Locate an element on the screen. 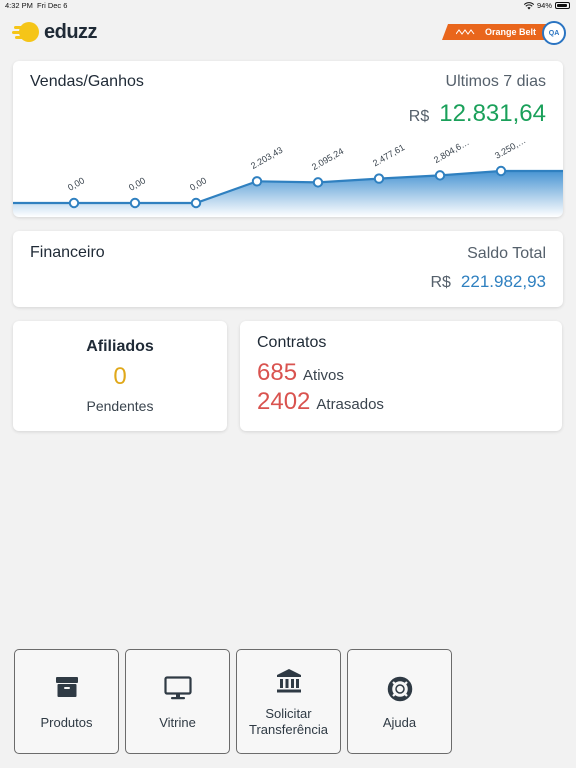  active-contracts: 685 Ativos is located at coordinates (300, 373).